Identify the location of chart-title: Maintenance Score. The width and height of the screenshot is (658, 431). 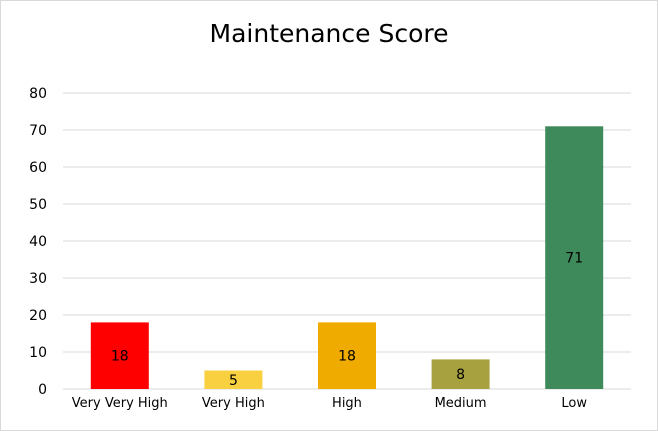
(329, 33).